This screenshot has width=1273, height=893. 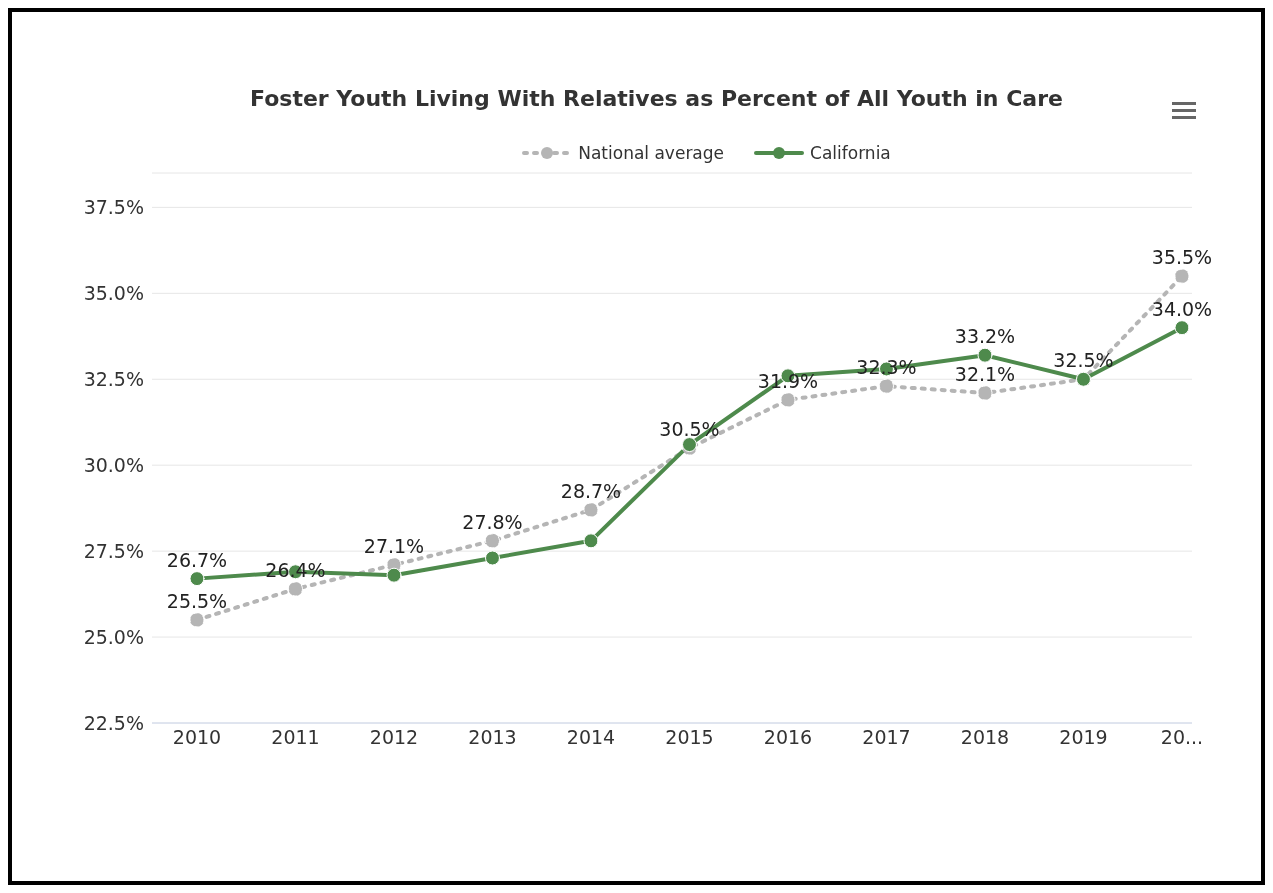 What do you see at coordinates (651, 153) in the screenshot?
I see `legend-label: National average` at bounding box center [651, 153].